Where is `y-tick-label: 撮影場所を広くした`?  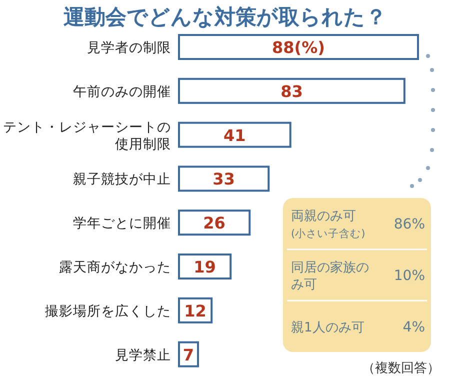
y-tick-label: 撮影場所を広くした is located at coordinates (108, 311).